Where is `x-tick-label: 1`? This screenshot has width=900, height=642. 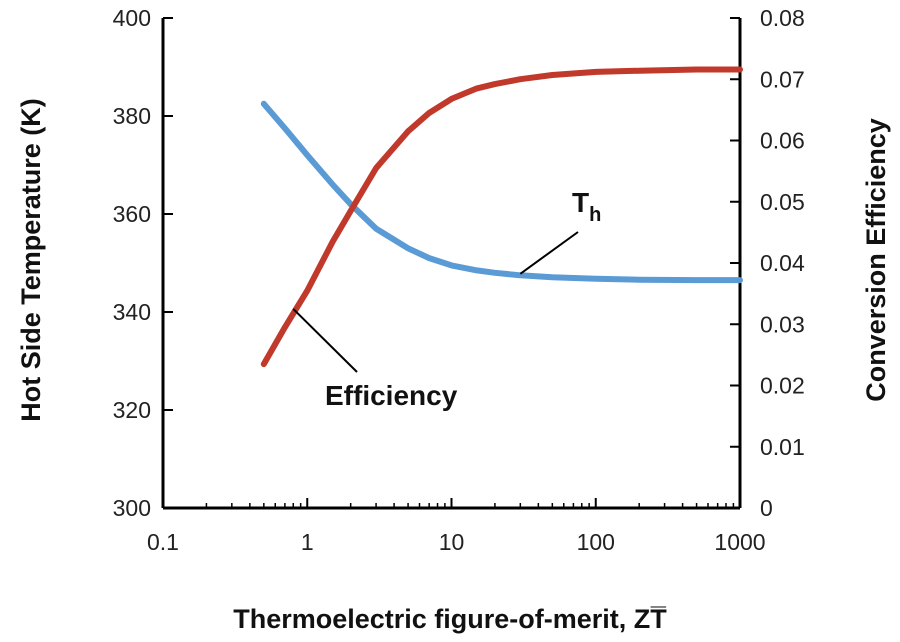 x-tick-label: 1 is located at coordinates (307, 542).